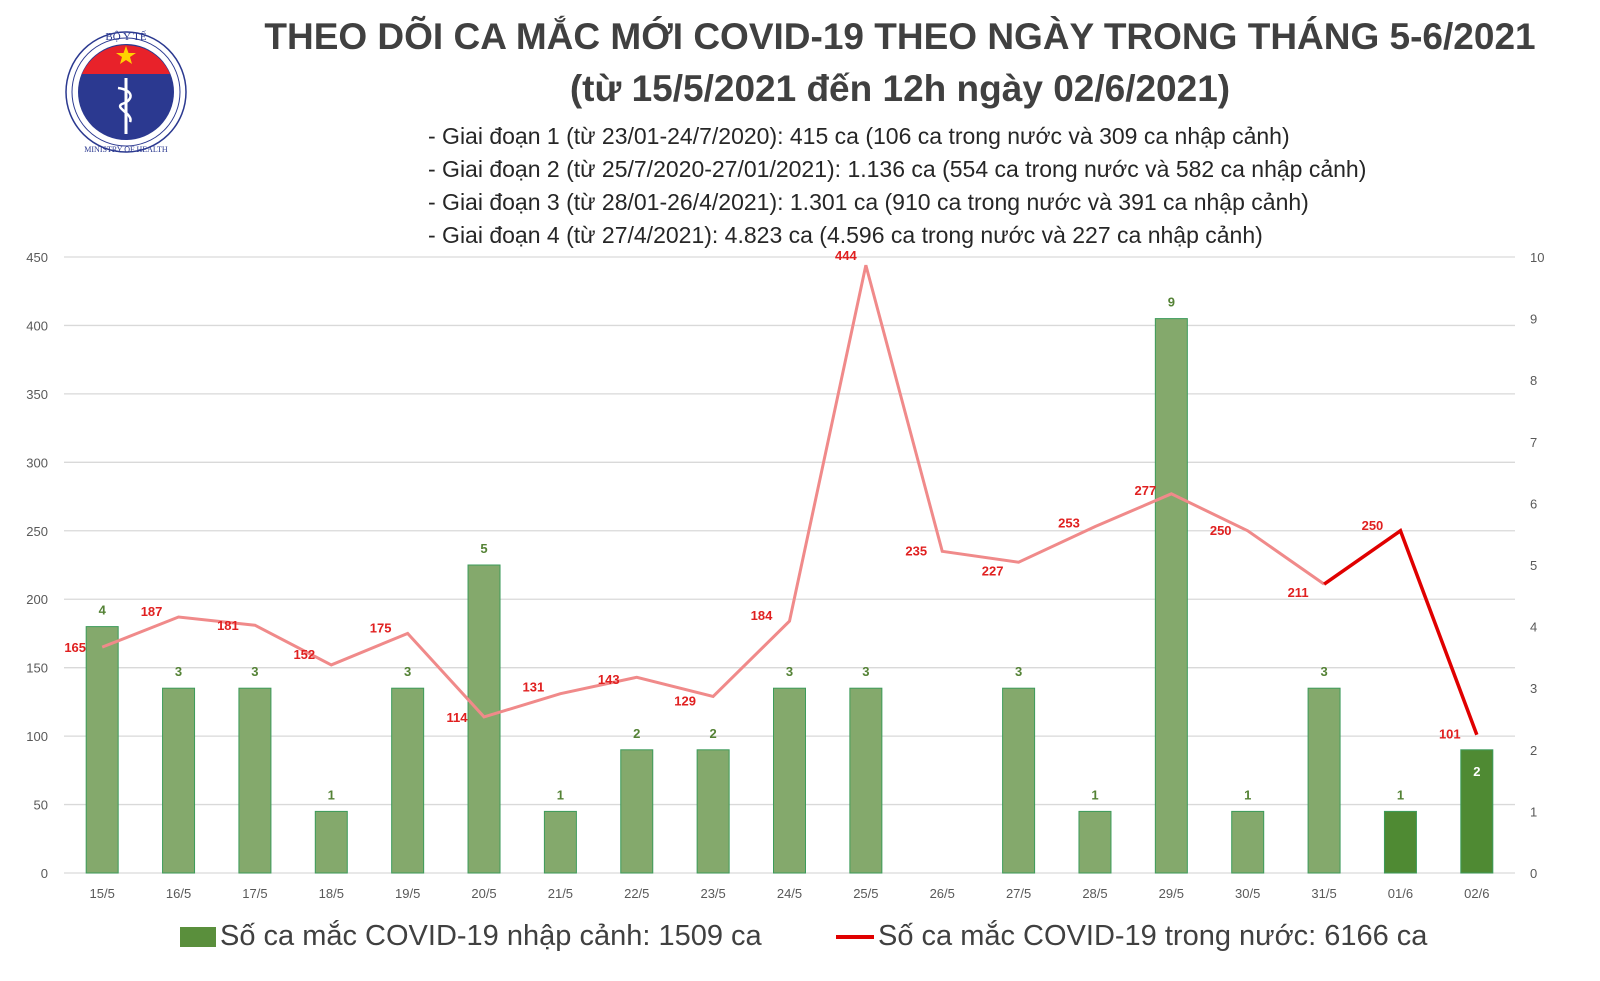  Describe the element at coordinates (846, 255) in the screenshot. I see `line-value-label: 444` at that location.